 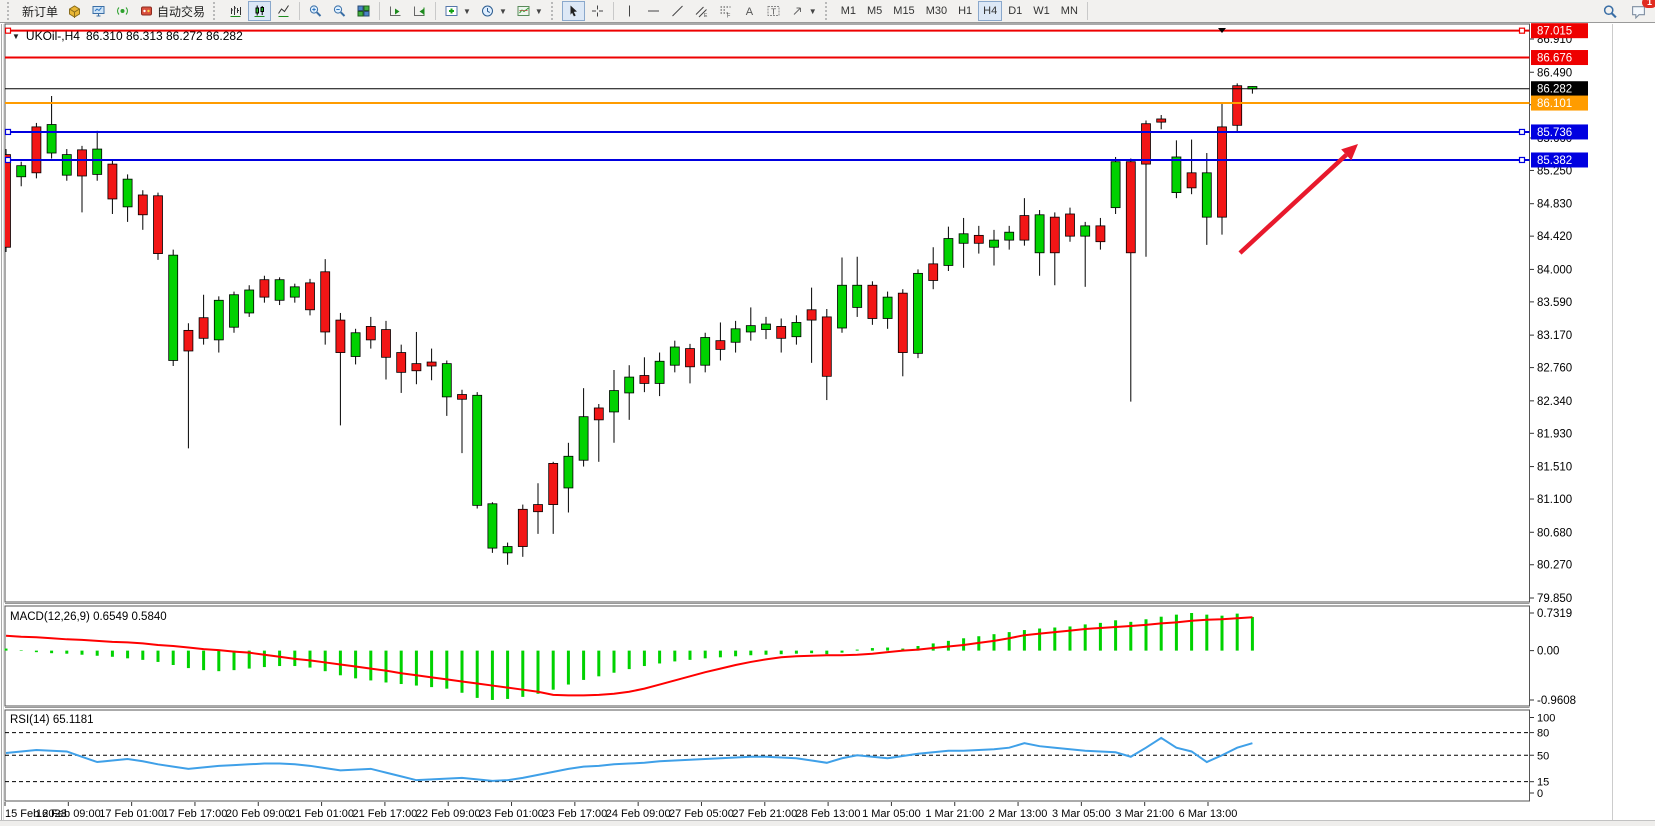 I want to click on text-label-tool-button: T, so click(x=773, y=11).